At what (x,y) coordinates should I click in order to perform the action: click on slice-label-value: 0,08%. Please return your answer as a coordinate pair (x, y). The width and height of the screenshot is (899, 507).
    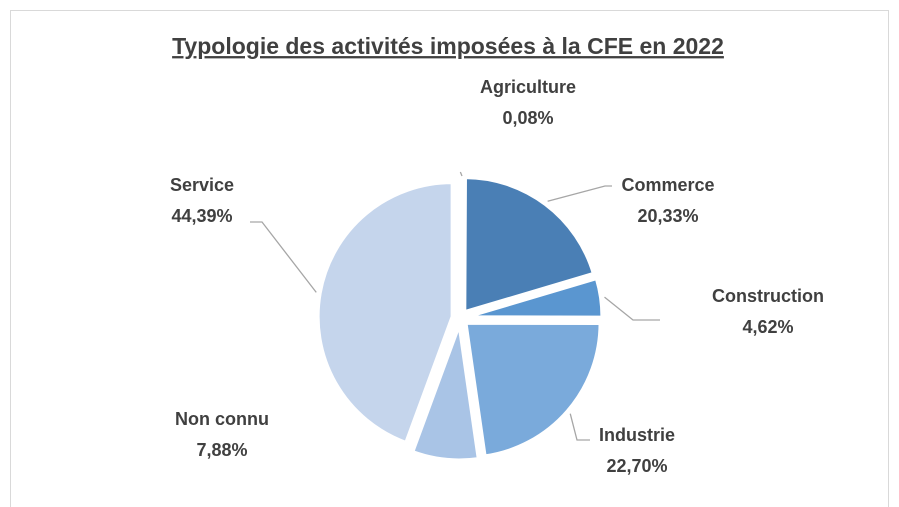
    Looking at the image, I should click on (527, 118).